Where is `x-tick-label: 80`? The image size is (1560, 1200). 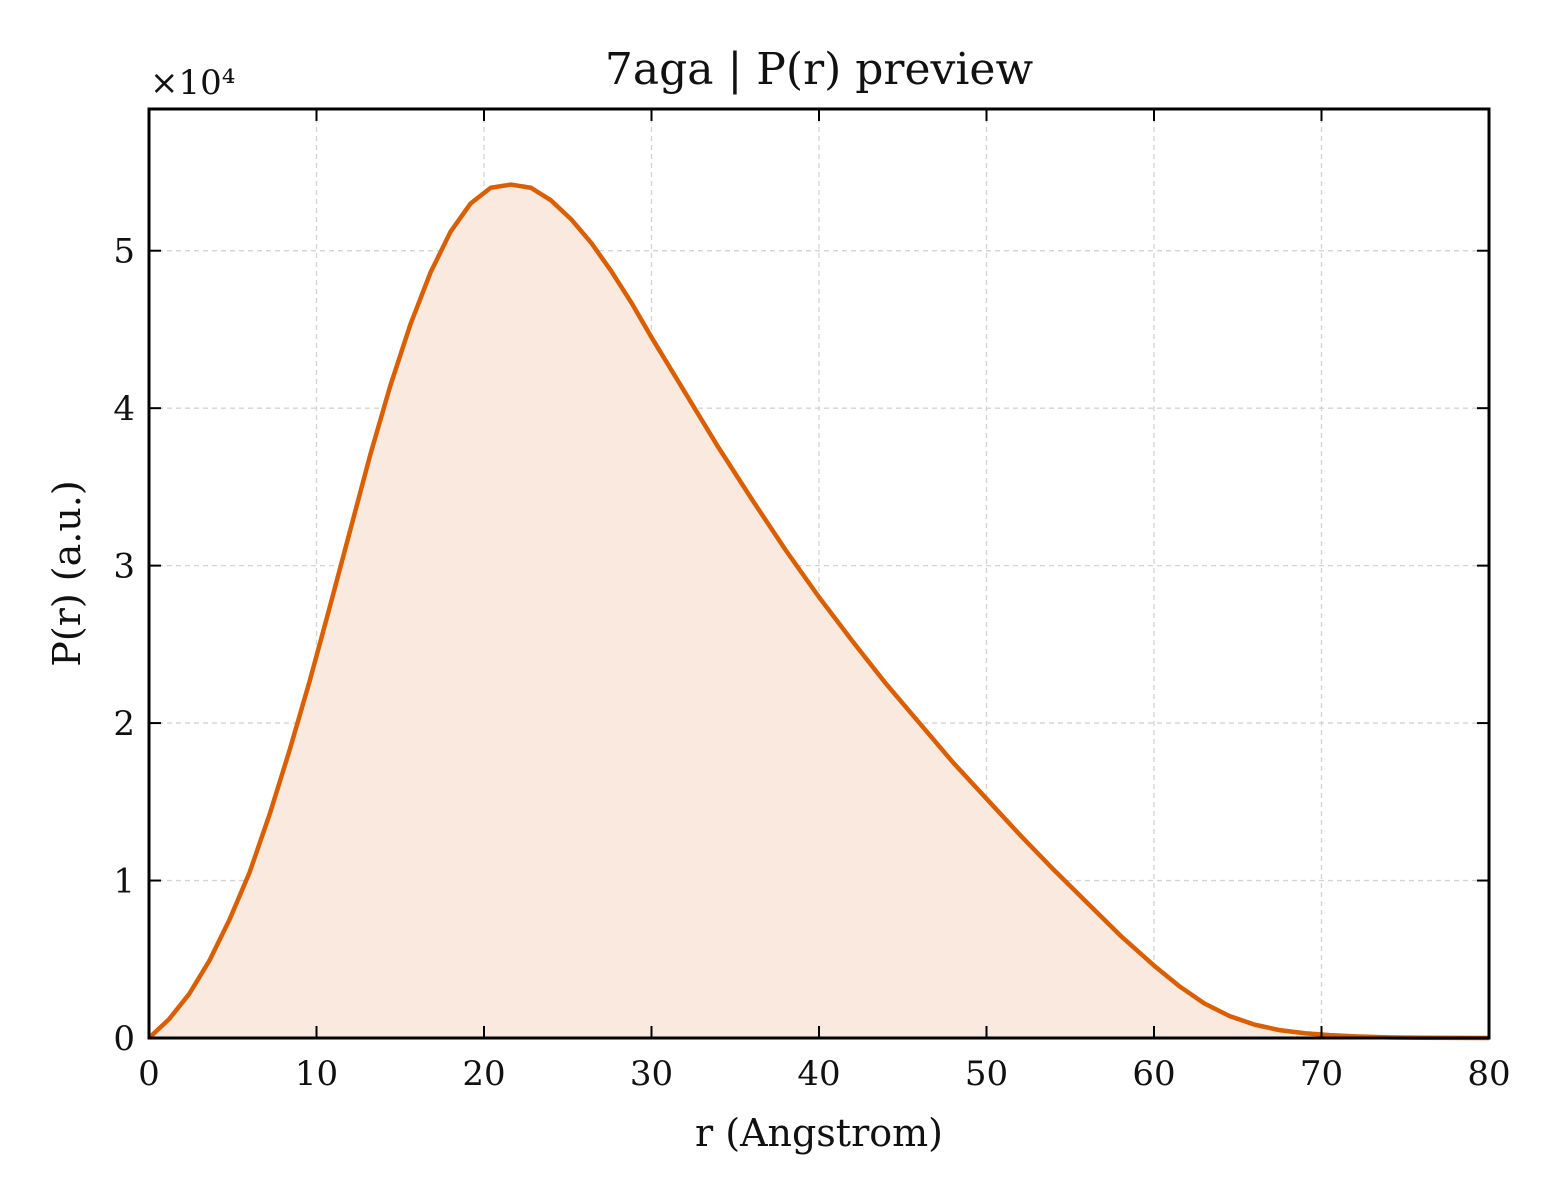 x-tick-label: 80 is located at coordinates (1488, 1074).